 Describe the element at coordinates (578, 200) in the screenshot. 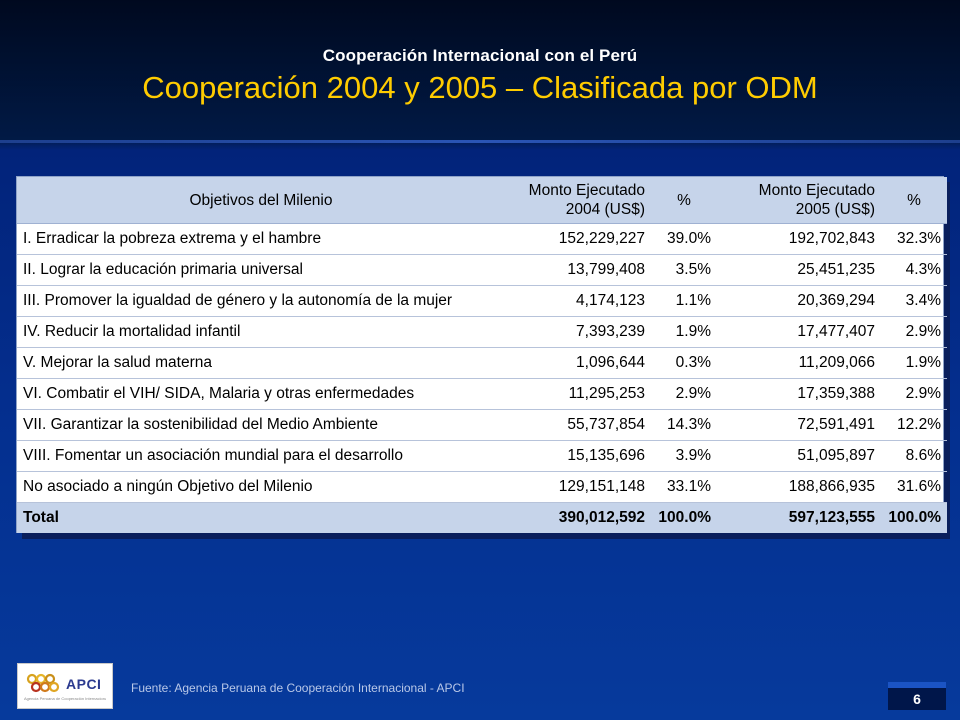

I see `header-amount-2004: Monto Ejecutado 2004 (US$)` at that location.